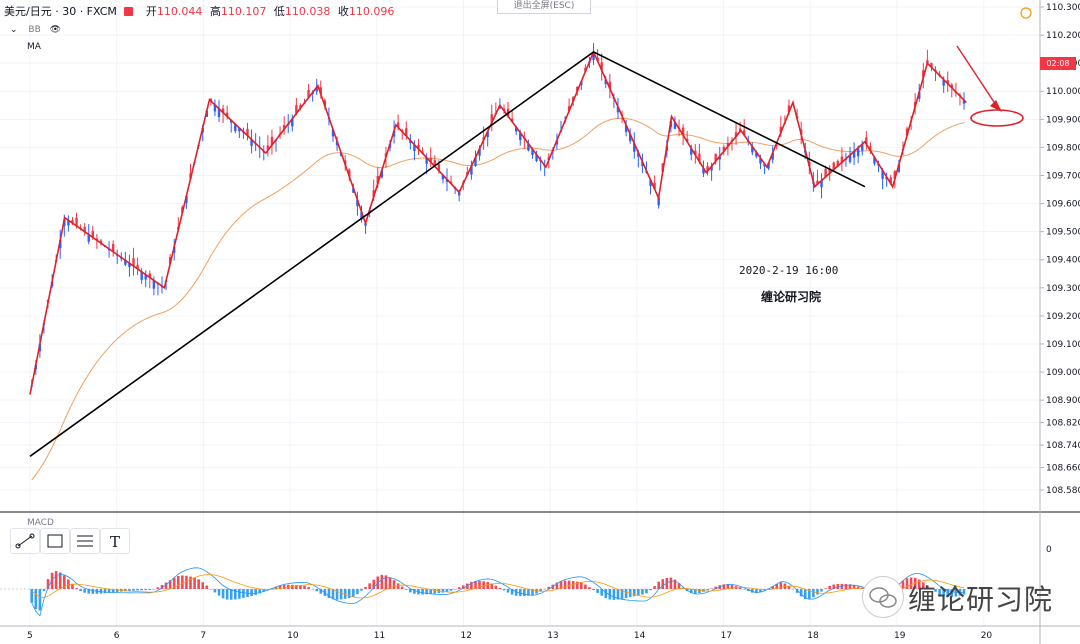  What do you see at coordinates (85, 541) in the screenshot?
I see `fib-tool-icon` at bounding box center [85, 541].